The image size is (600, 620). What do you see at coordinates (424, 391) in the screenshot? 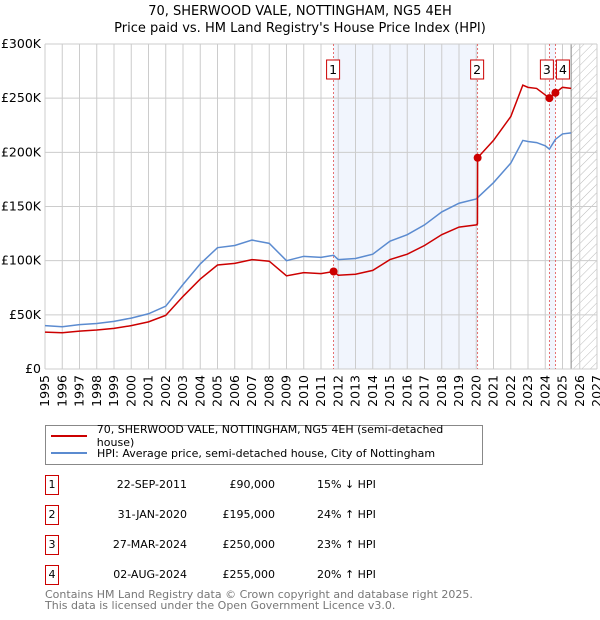
I see `x-tick-label: 2017` at bounding box center [424, 391].